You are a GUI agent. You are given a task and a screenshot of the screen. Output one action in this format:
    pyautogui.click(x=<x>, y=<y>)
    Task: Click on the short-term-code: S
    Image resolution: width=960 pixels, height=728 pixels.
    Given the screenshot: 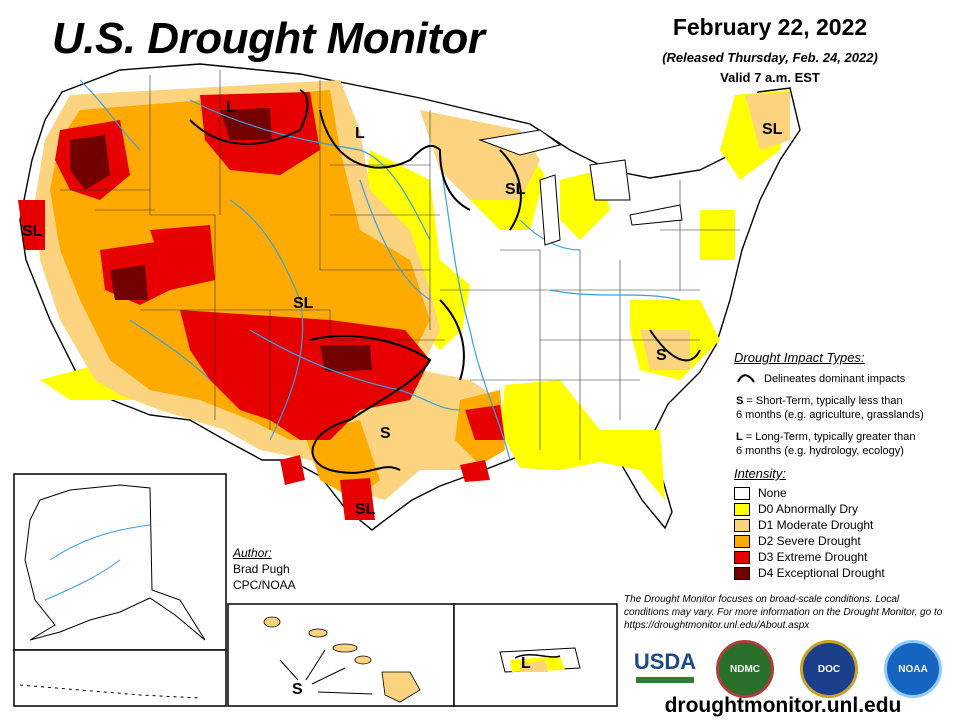 What is the action you would take?
    pyautogui.click(x=740, y=401)
    